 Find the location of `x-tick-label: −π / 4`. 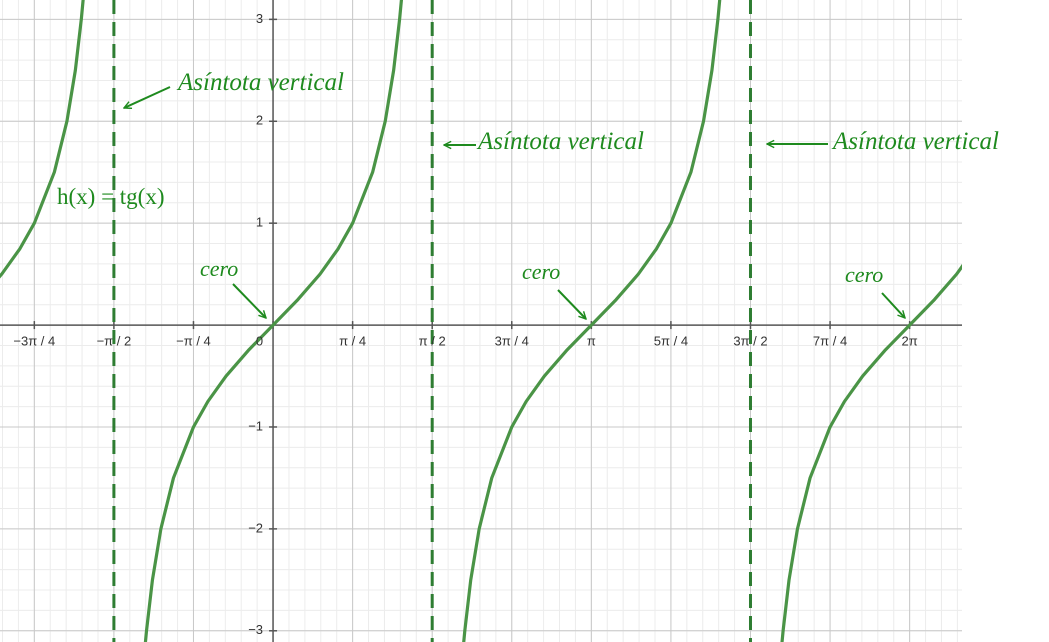

x-tick-label: −π / 4 is located at coordinates (193, 341).